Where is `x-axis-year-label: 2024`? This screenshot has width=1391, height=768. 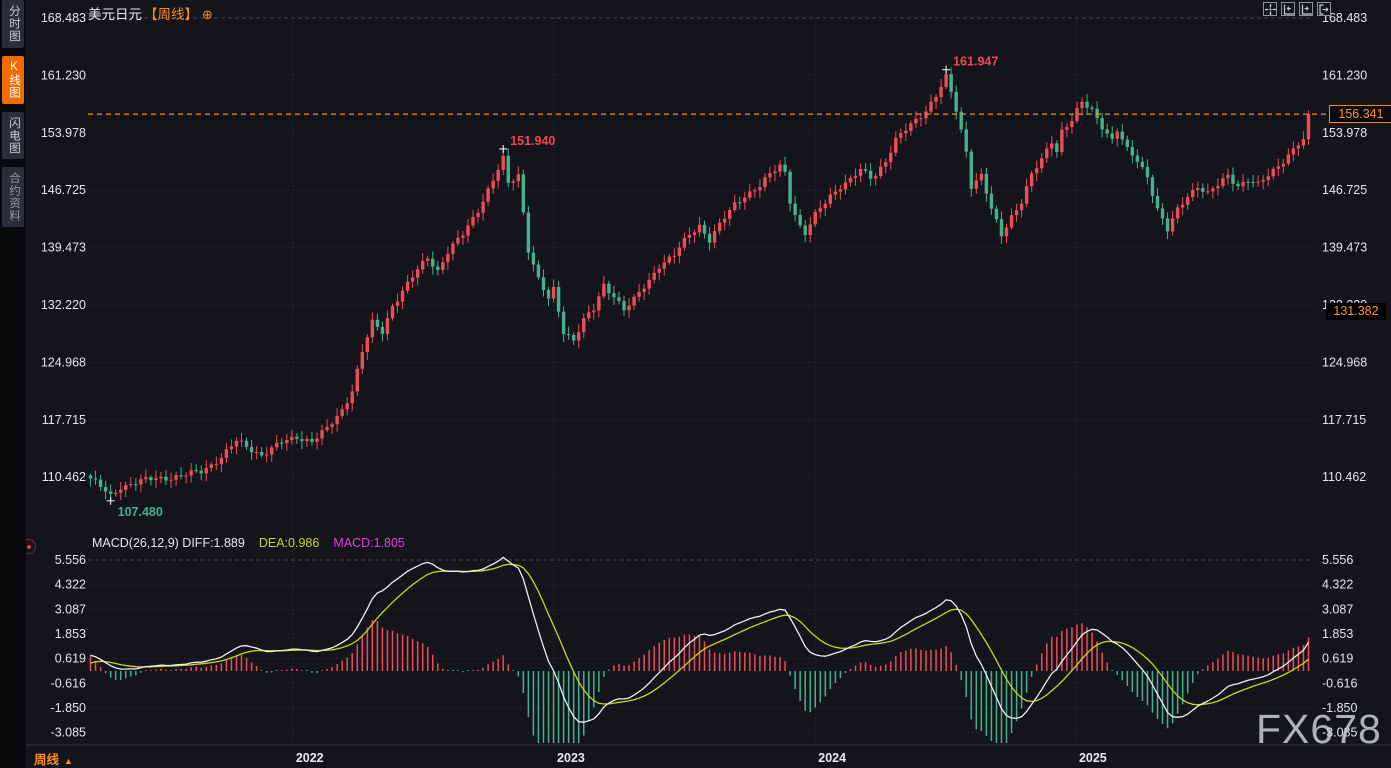 x-axis-year-label: 2024 is located at coordinates (832, 758).